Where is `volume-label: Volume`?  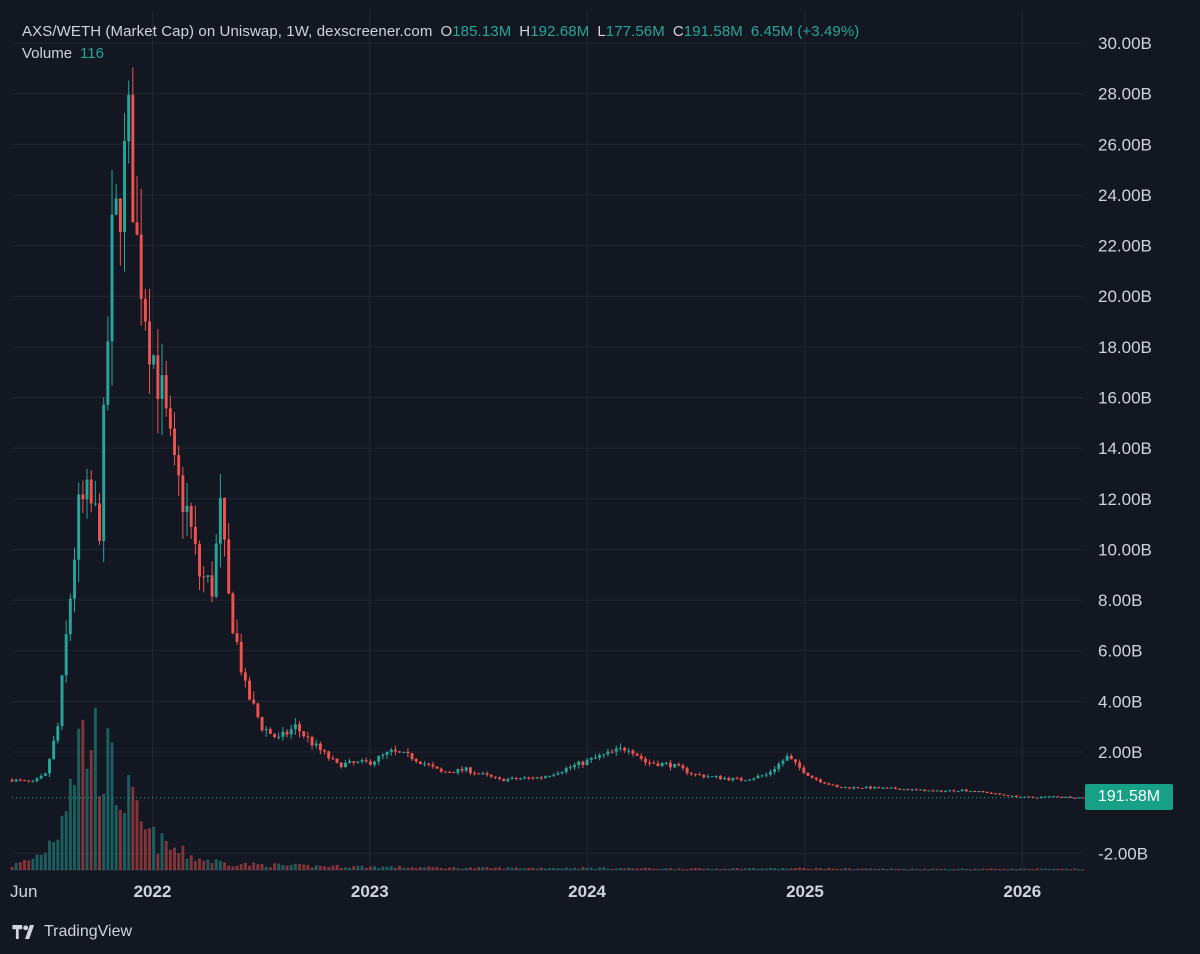
volume-label: Volume is located at coordinates (47, 53).